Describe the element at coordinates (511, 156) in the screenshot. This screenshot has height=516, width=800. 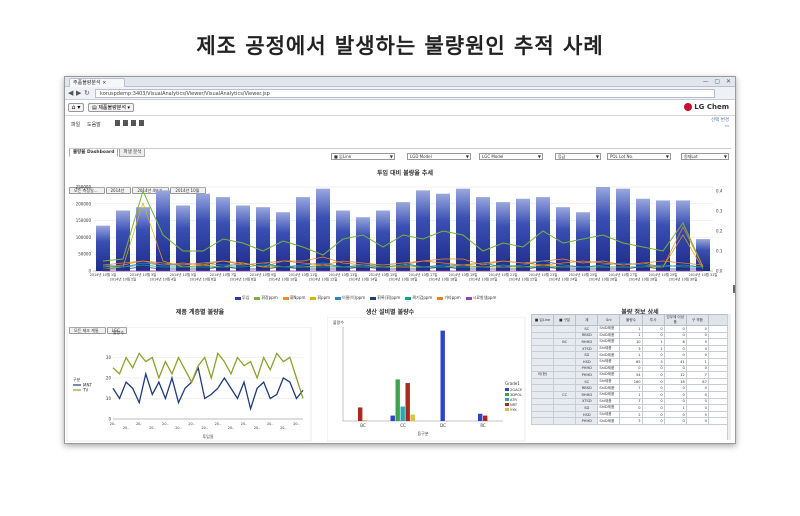
I see `filter-lgc-model: LGC Model` at that location.